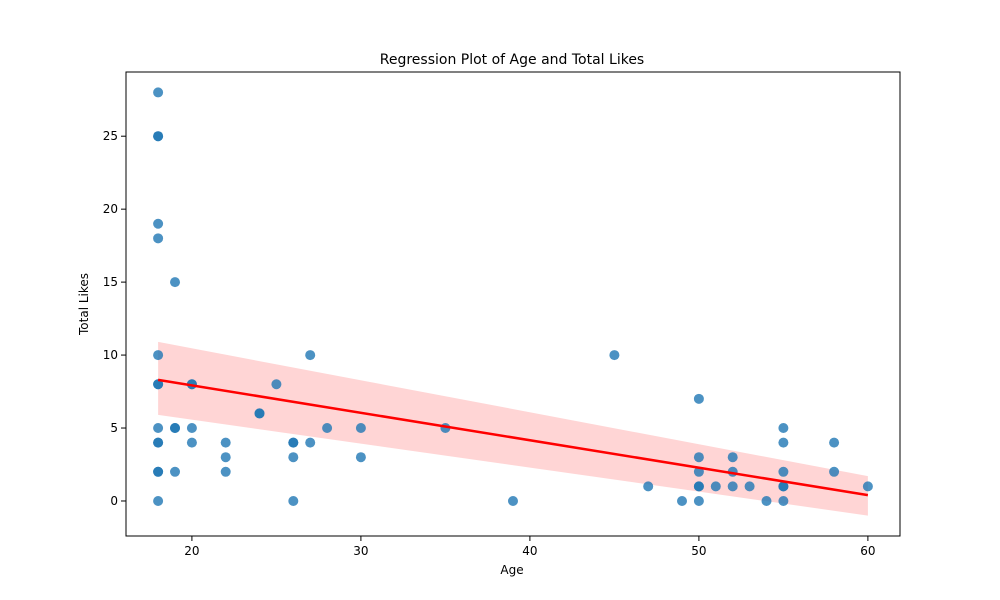  What do you see at coordinates (512, 60) in the screenshot?
I see `chart-title: Regression Plot of Age and Total Likes` at bounding box center [512, 60].